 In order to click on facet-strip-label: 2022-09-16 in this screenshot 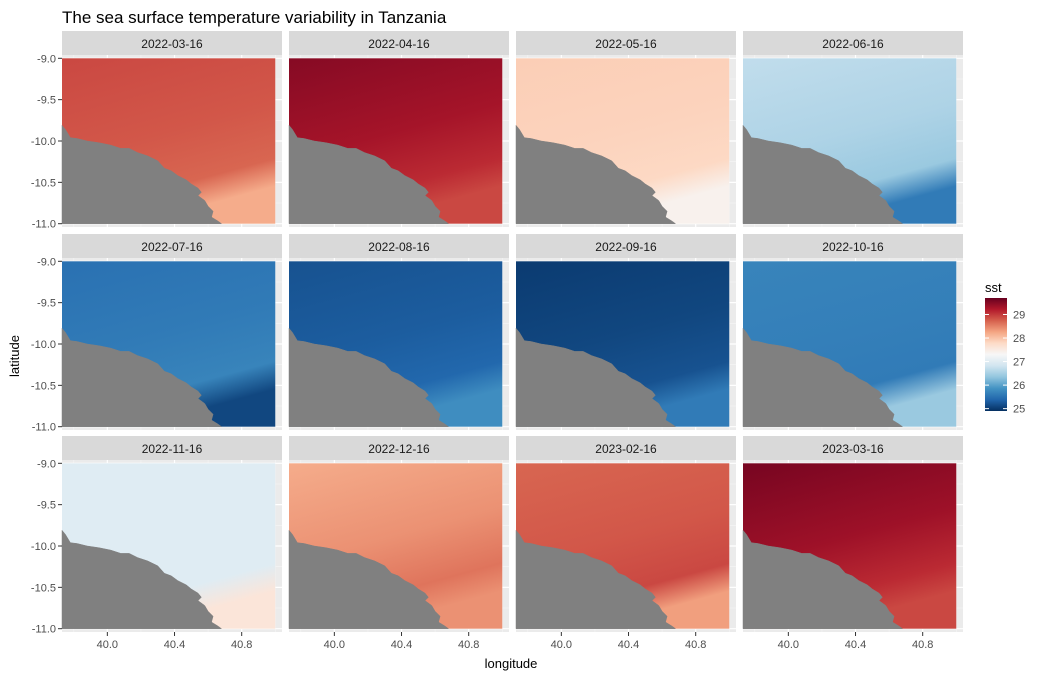, I will do `click(626, 247)`.